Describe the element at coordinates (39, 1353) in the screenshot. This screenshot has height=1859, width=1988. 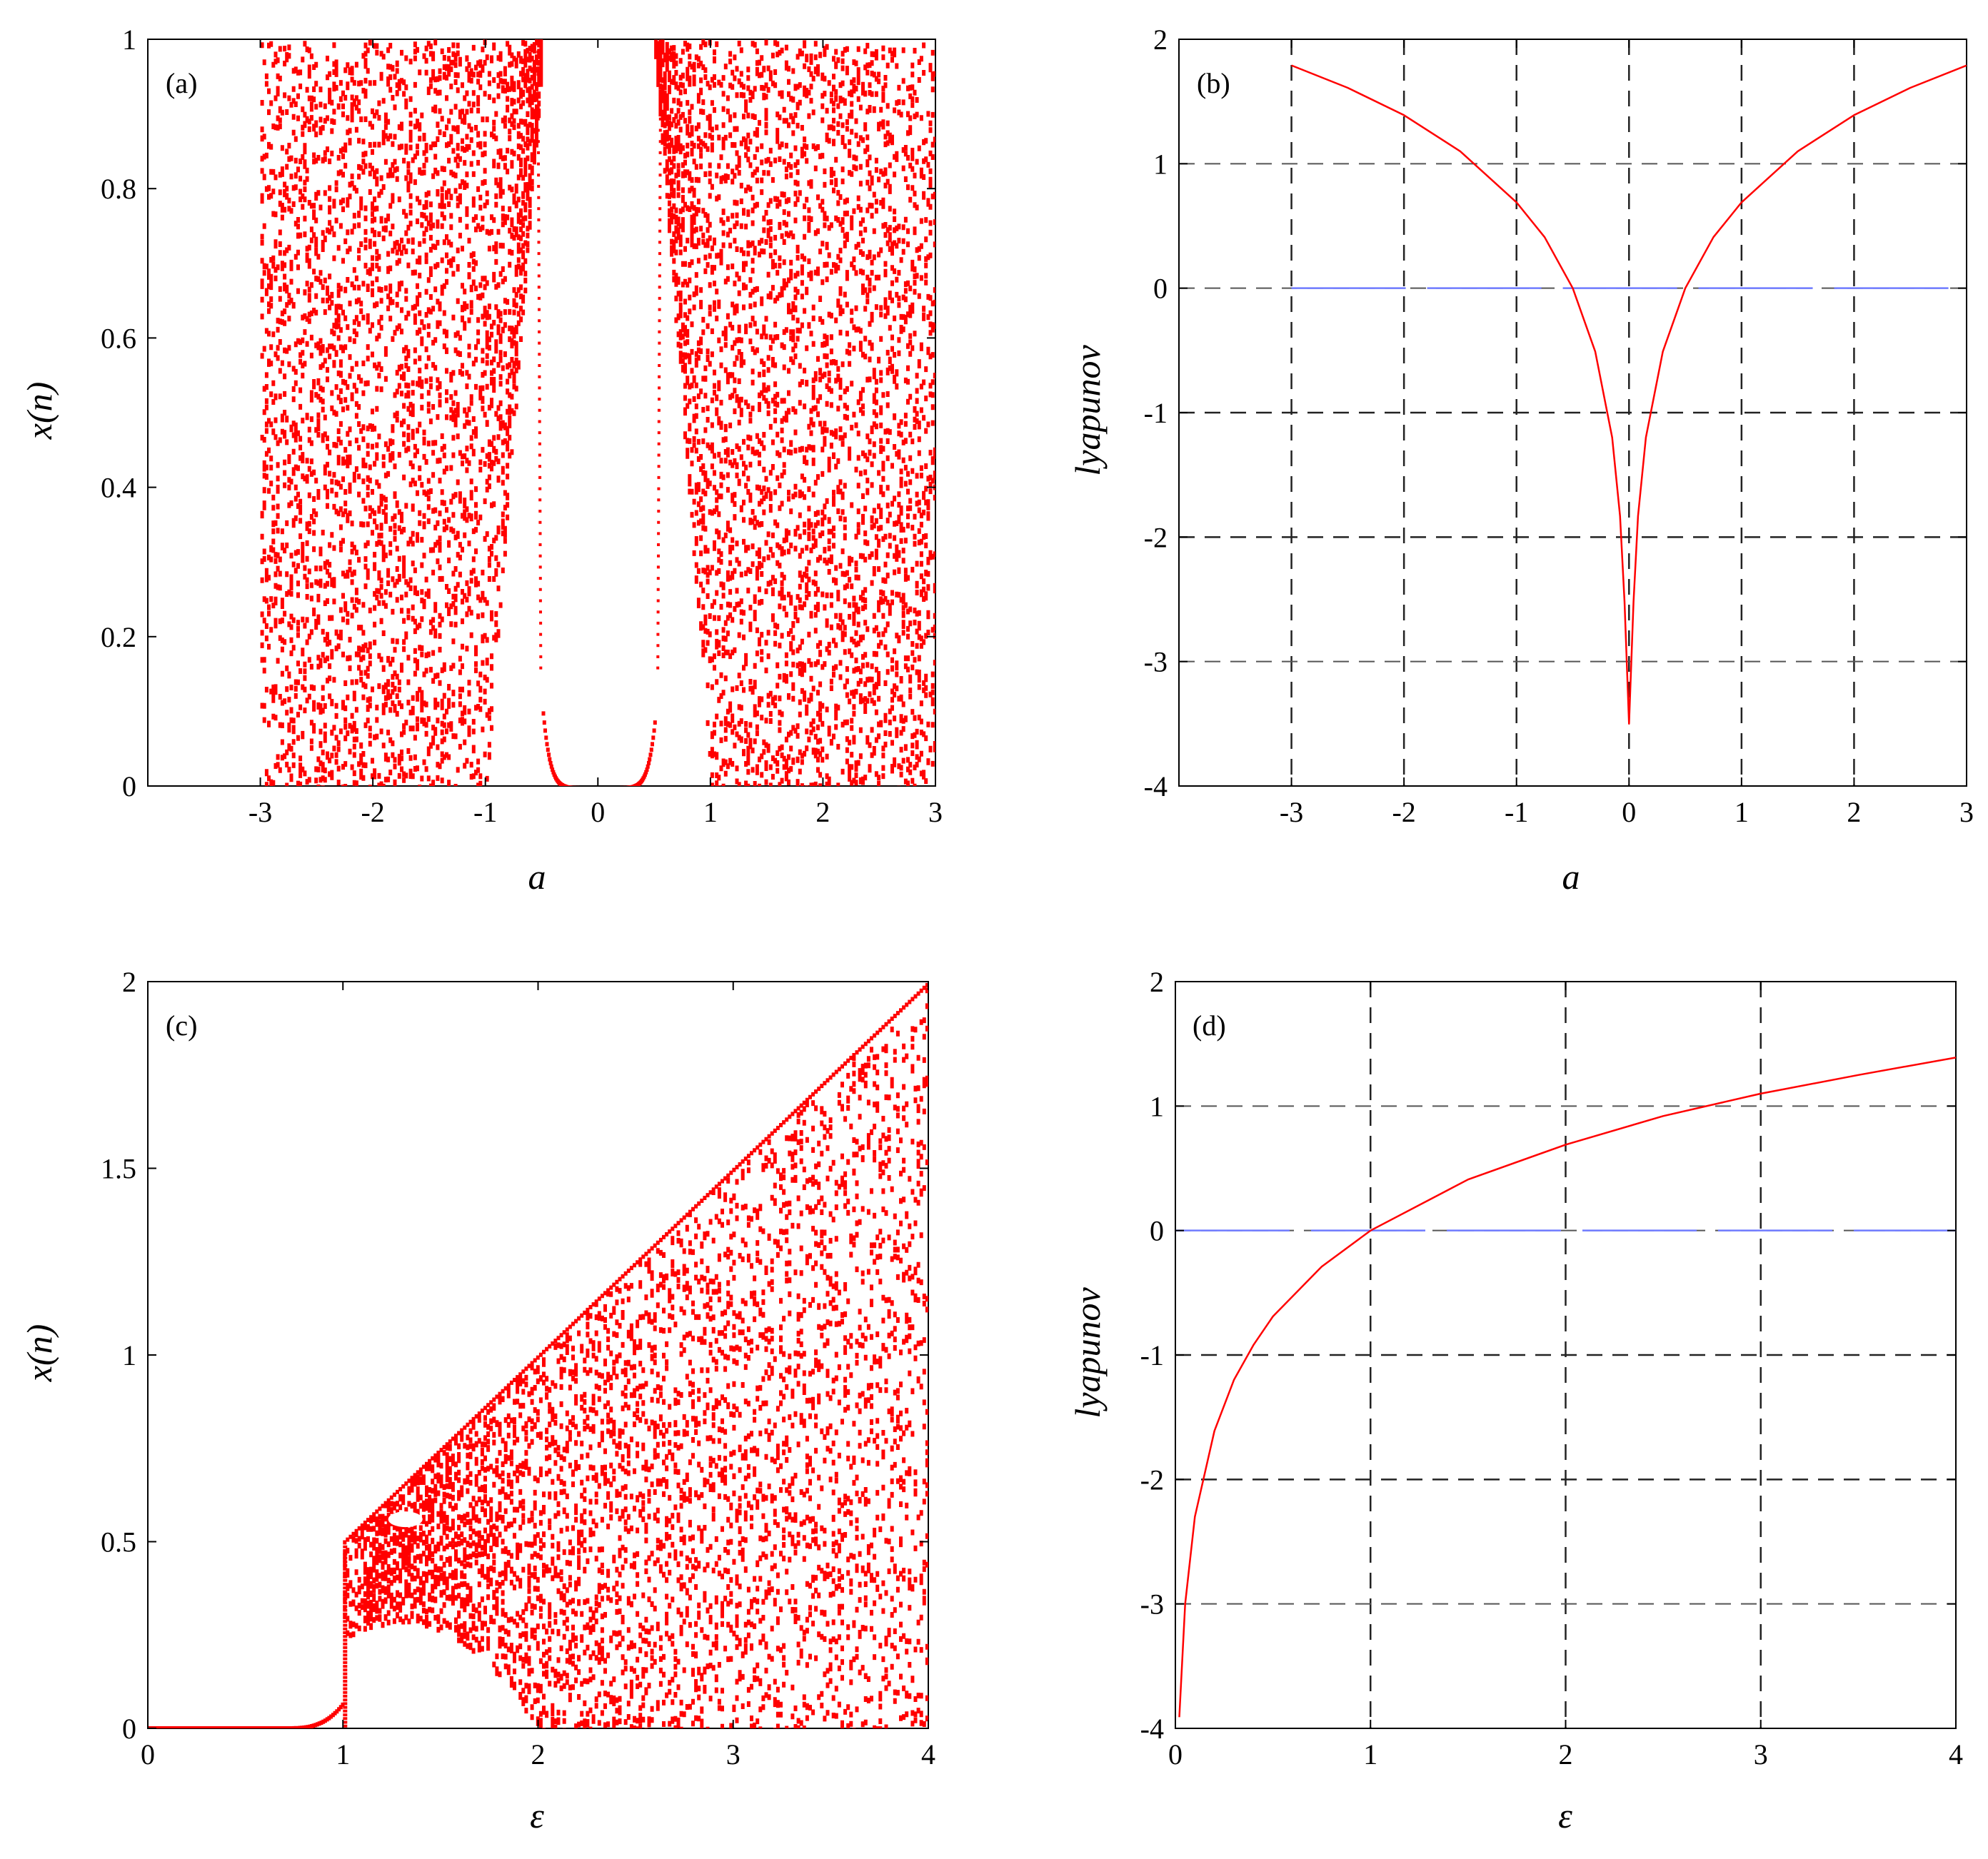
I see `y-axis-label-c: x(n)` at that location.